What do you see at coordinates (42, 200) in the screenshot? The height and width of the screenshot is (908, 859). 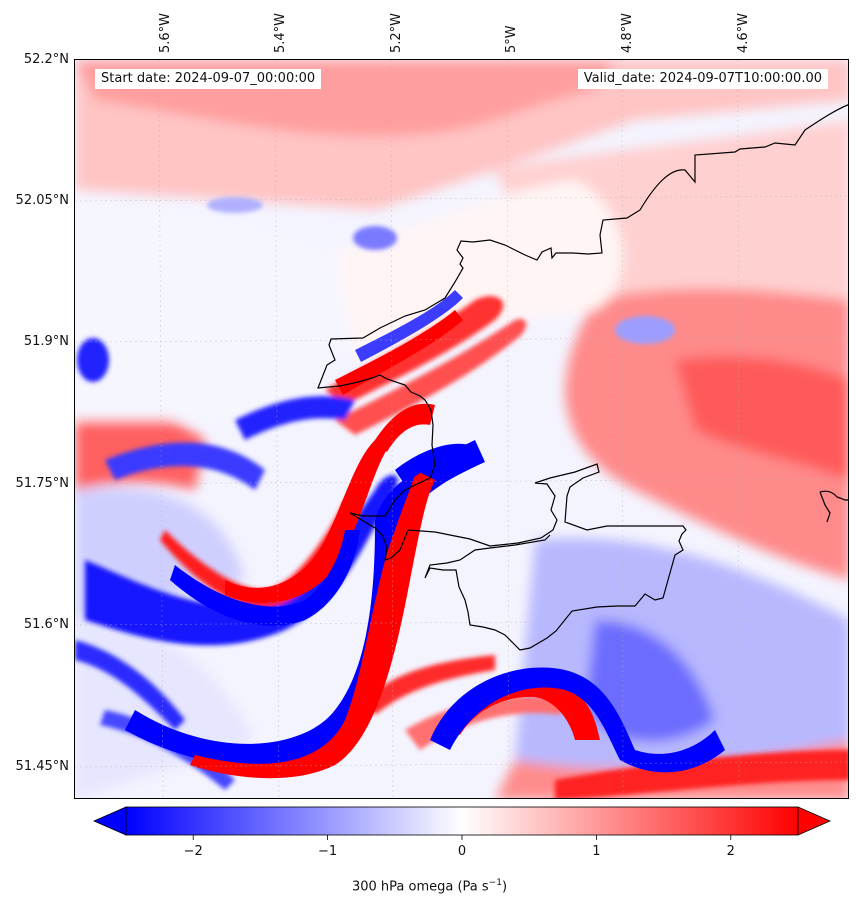 I see `lat-tick-label: 52.05°N` at bounding box center [42, 200].